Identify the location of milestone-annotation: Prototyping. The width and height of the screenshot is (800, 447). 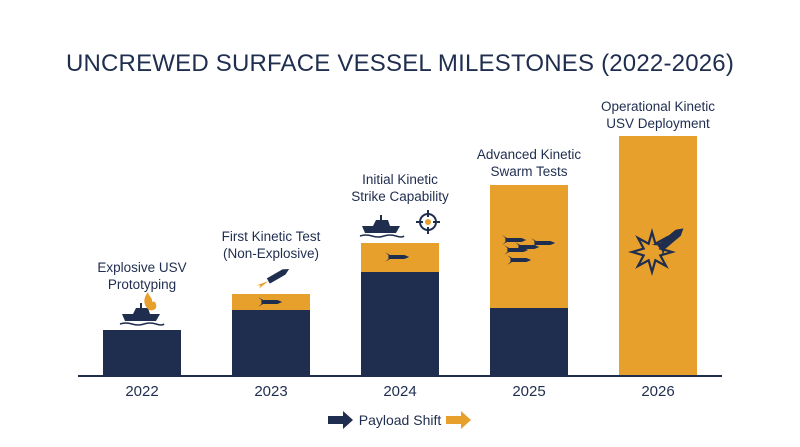
(142, 284).